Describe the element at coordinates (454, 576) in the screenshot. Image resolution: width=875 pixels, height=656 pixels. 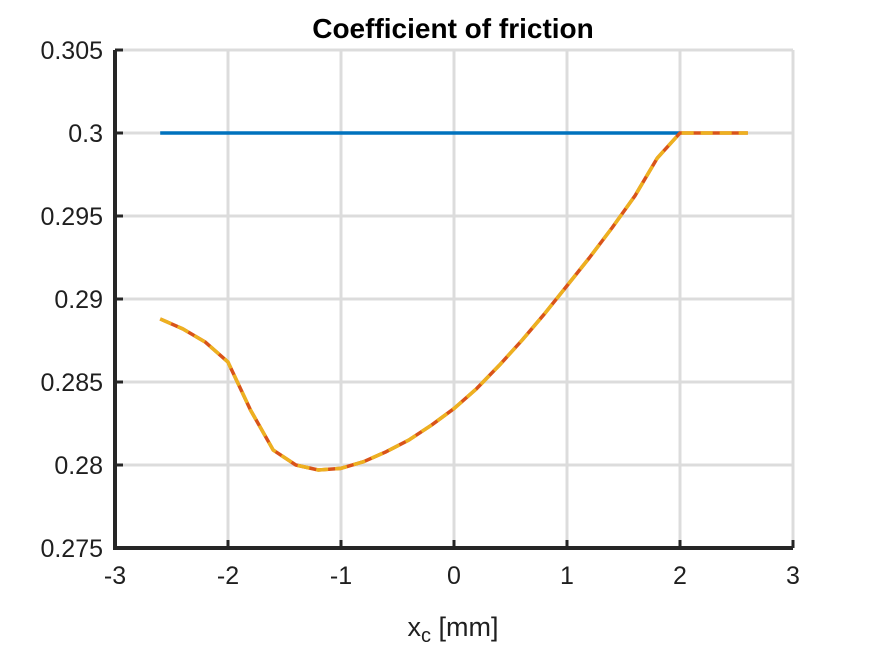
I see `x-tick-label: 0` at that location.